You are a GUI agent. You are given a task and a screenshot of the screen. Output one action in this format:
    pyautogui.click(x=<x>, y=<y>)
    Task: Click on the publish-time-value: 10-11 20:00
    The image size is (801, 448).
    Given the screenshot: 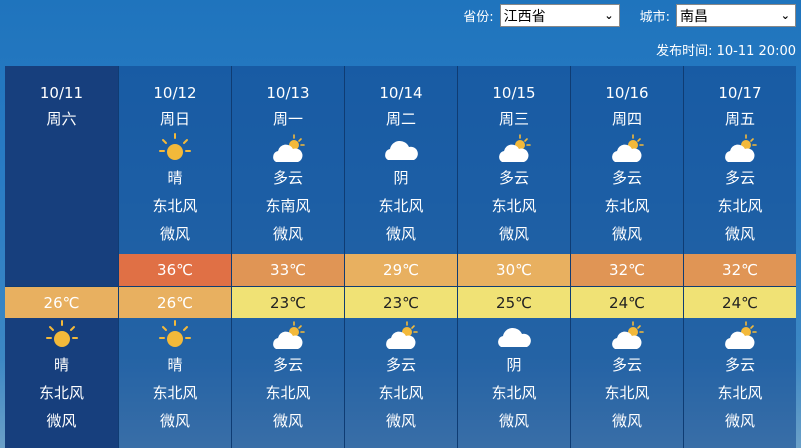 What is the action you would take?
    pyautogui.click(x=756, y=51)
    